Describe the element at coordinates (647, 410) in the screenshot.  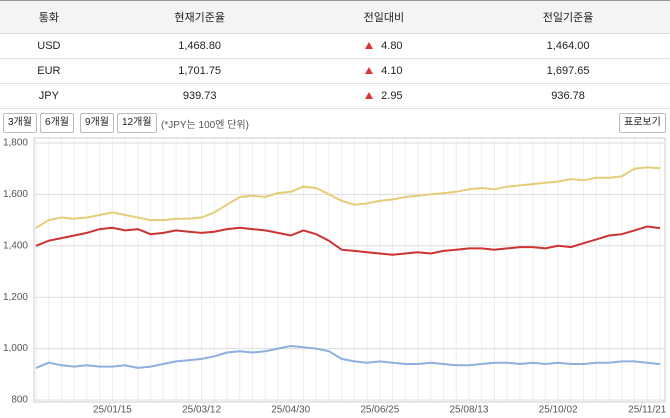
I see `x-tick-label: 25/11/21` at that location.